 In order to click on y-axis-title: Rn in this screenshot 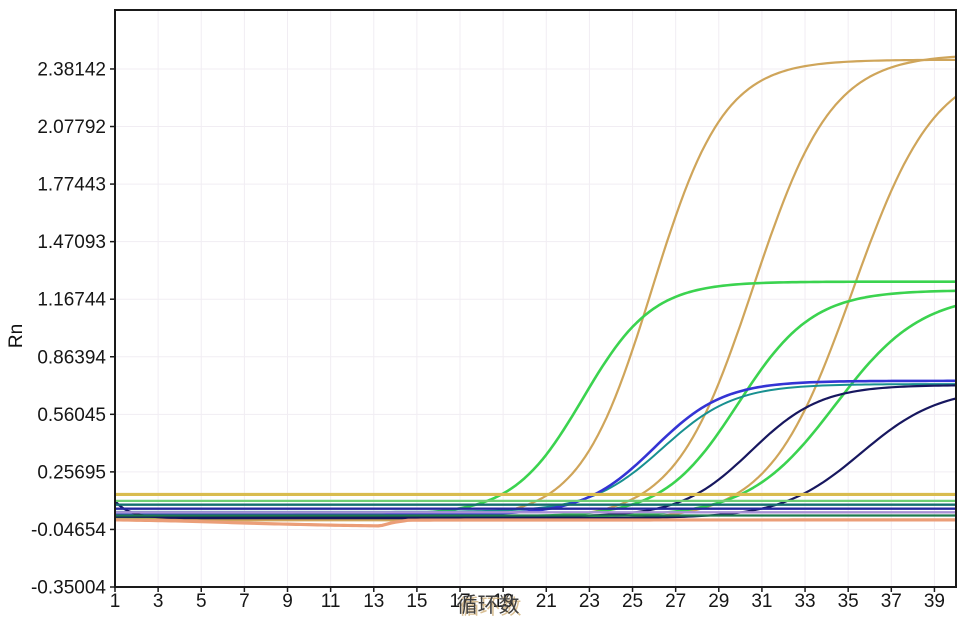, I will do `click(16, 336)`.